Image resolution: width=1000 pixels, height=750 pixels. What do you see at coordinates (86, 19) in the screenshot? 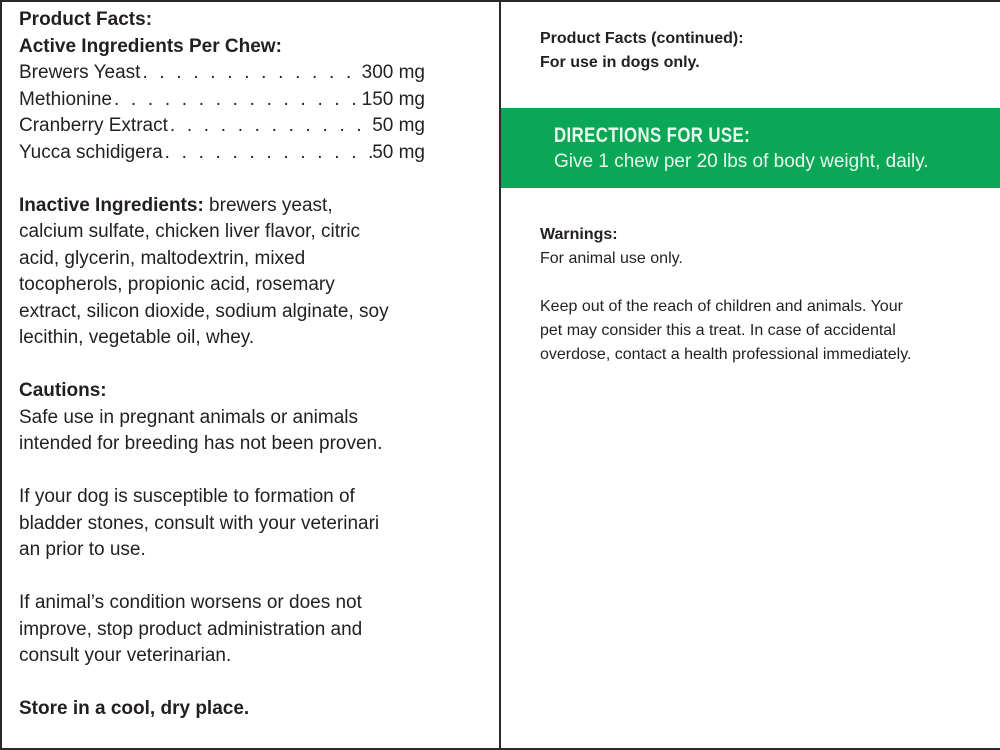
I see `product-facts-title: Product Facts:` at bounding box center [86, 19].